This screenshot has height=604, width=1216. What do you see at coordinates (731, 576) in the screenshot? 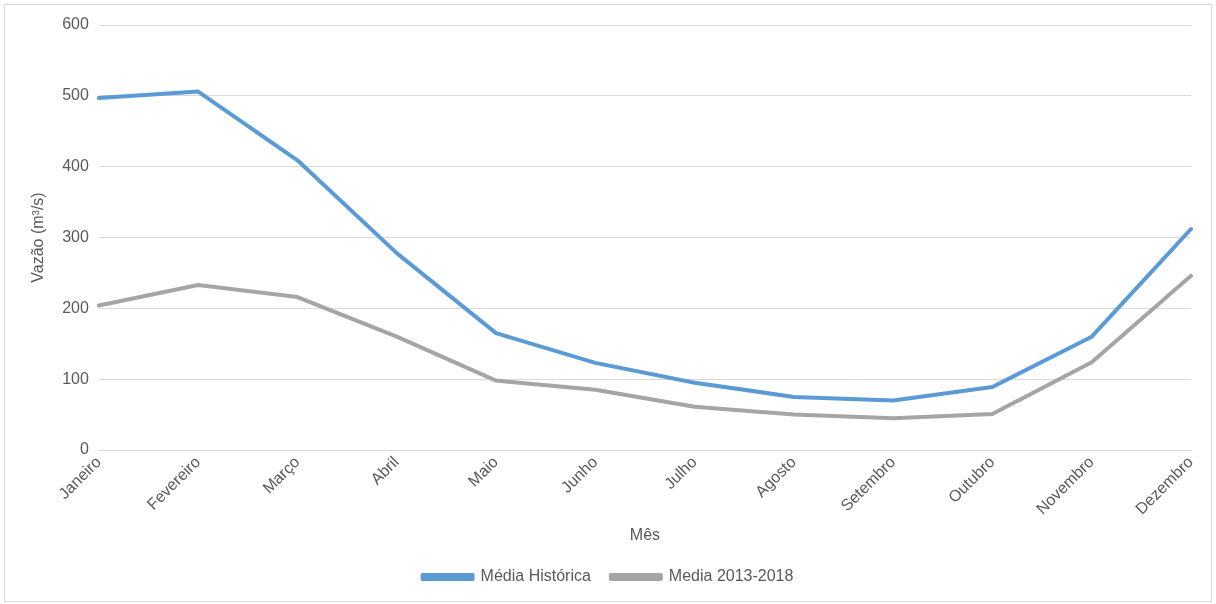
I see `legend-label: Media 2013-2018` at bounding box center [731, 576].